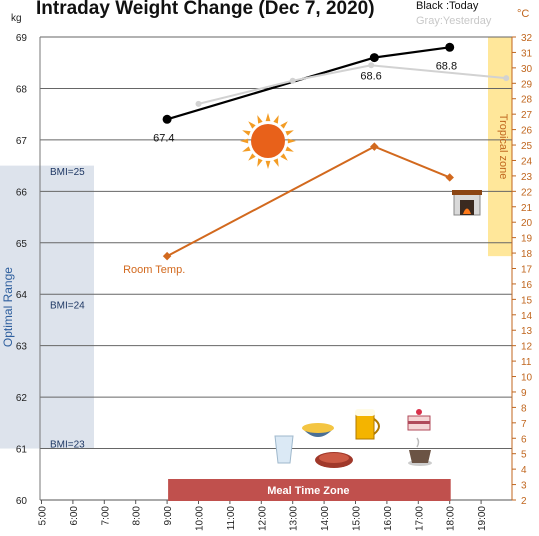  What do you see at coordinates (376, 426) in the screenshot?
I see `beer-handle` at bounding box center [376, 426].